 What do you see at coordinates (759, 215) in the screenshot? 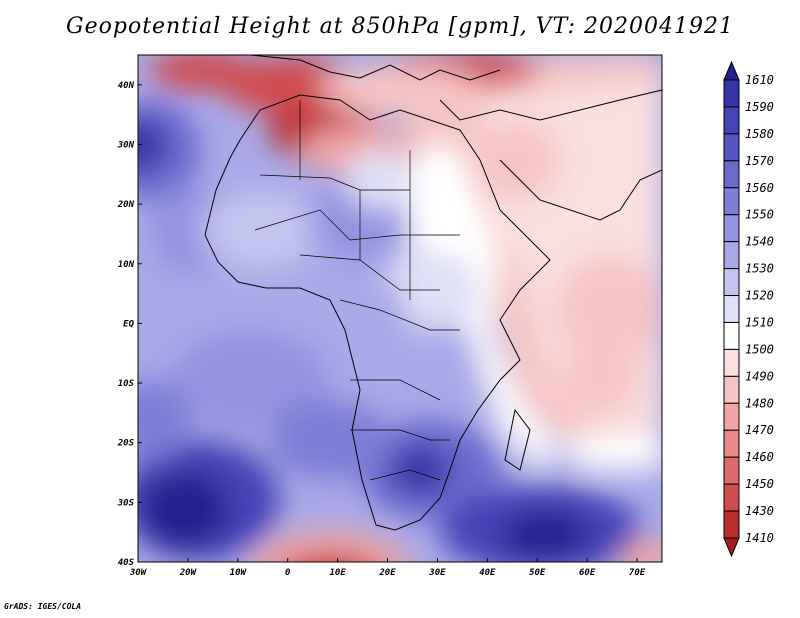
I see `colorbar-label: 1550` at bounding box center [759, 215].